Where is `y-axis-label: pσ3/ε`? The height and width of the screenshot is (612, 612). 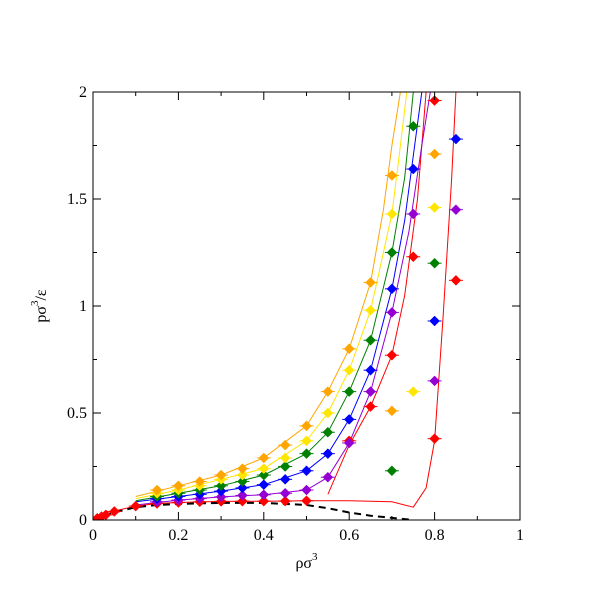
y-axis-label: pσ3/ε is located at coordinates (39, 306).